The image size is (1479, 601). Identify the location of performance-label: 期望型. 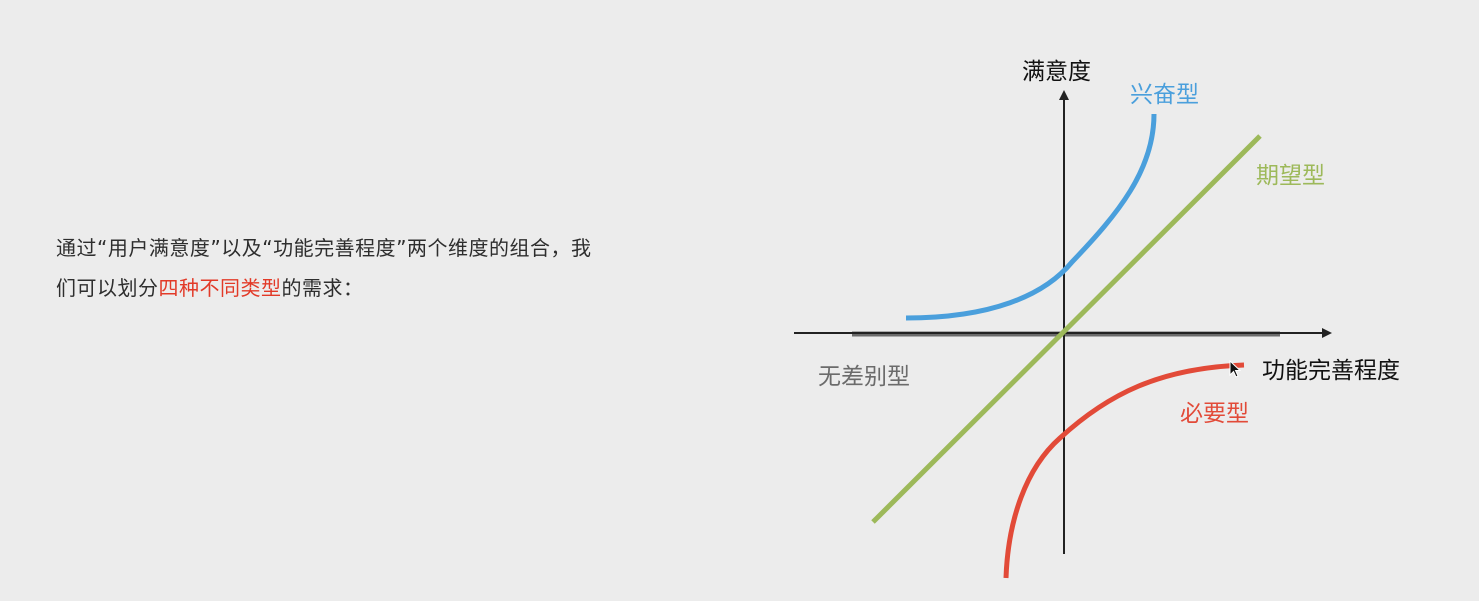
(1290, 176).